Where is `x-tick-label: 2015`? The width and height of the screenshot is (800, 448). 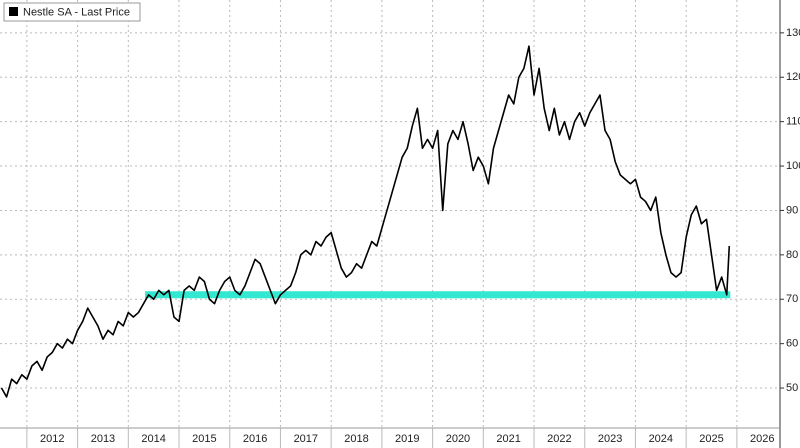 x-tick-label: 2015 is located at coordinates (204, 439).